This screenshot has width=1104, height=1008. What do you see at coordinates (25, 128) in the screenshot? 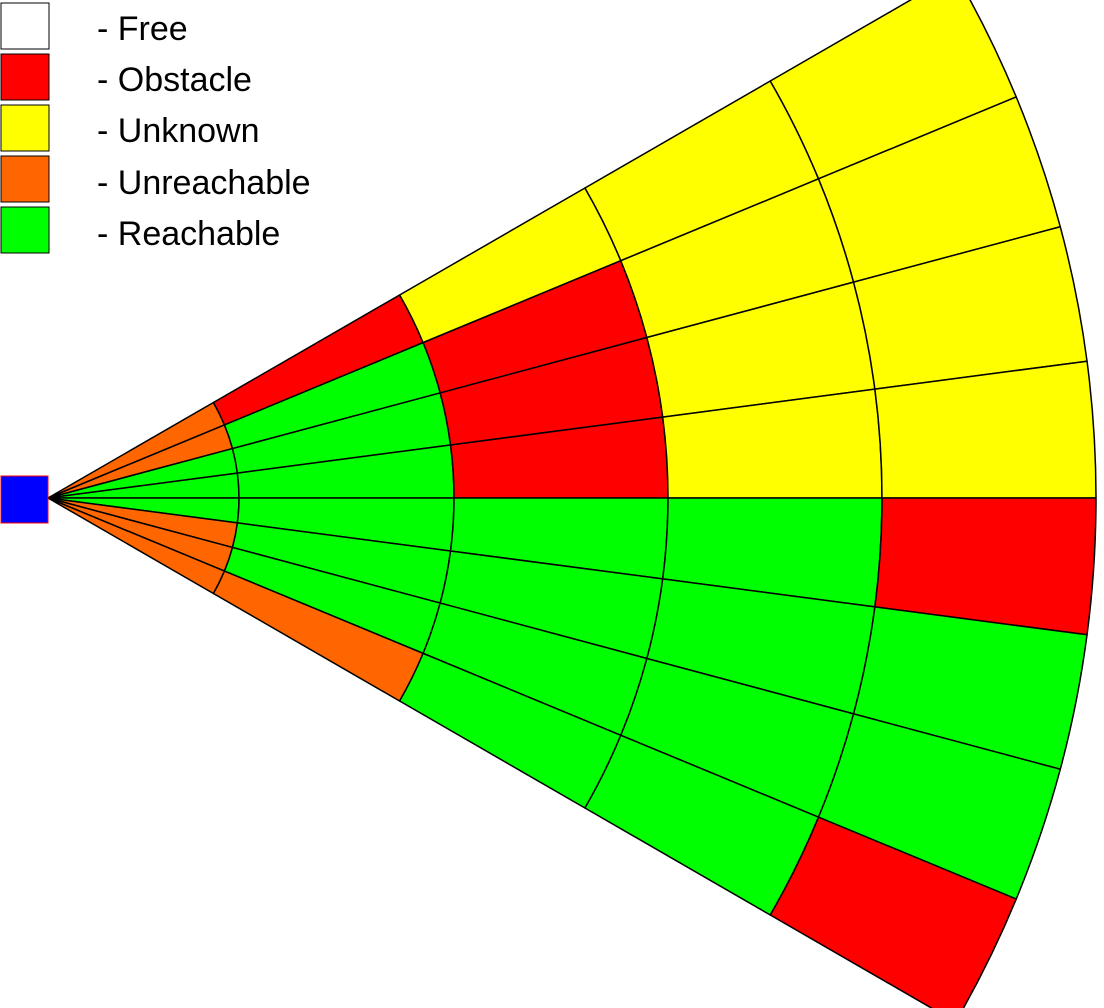
I see `legend-swatch-unknown` at bounding box center [25, 128].